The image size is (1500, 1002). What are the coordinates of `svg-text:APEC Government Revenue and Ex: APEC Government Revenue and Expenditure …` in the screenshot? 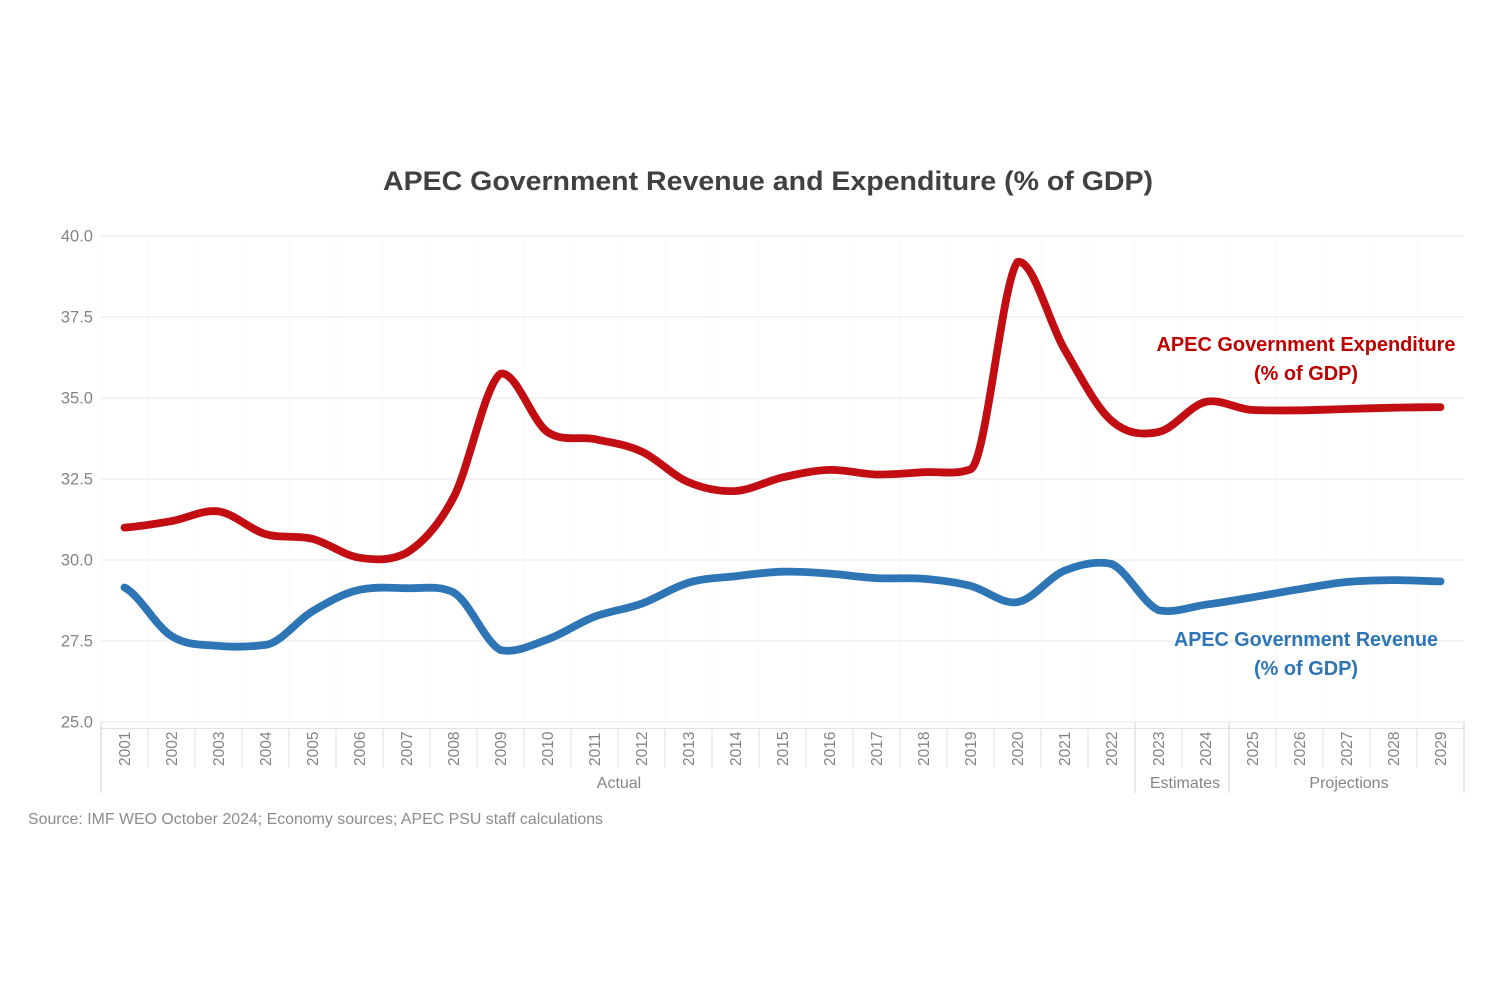 It's located at (768, 181).